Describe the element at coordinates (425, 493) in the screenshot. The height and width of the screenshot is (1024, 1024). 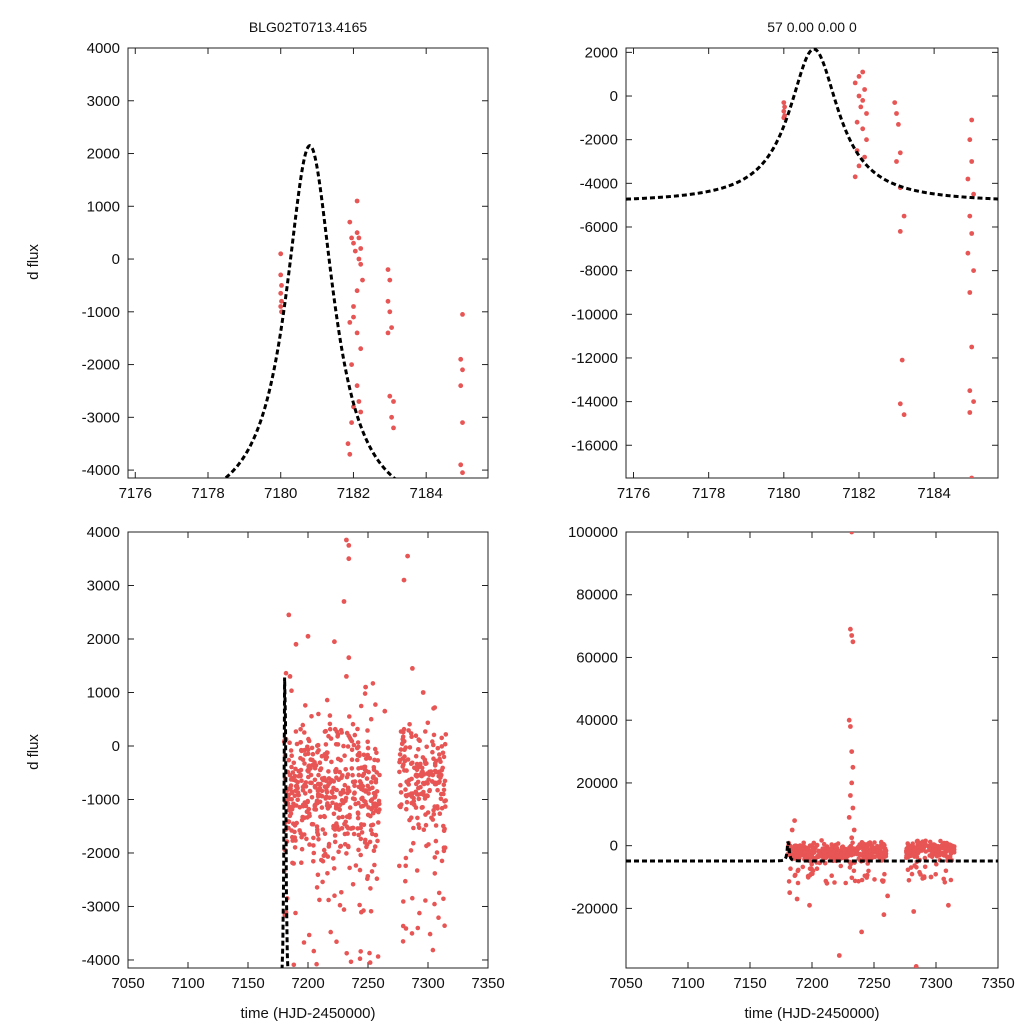
I see `x-tick-label: 7184` at that location.